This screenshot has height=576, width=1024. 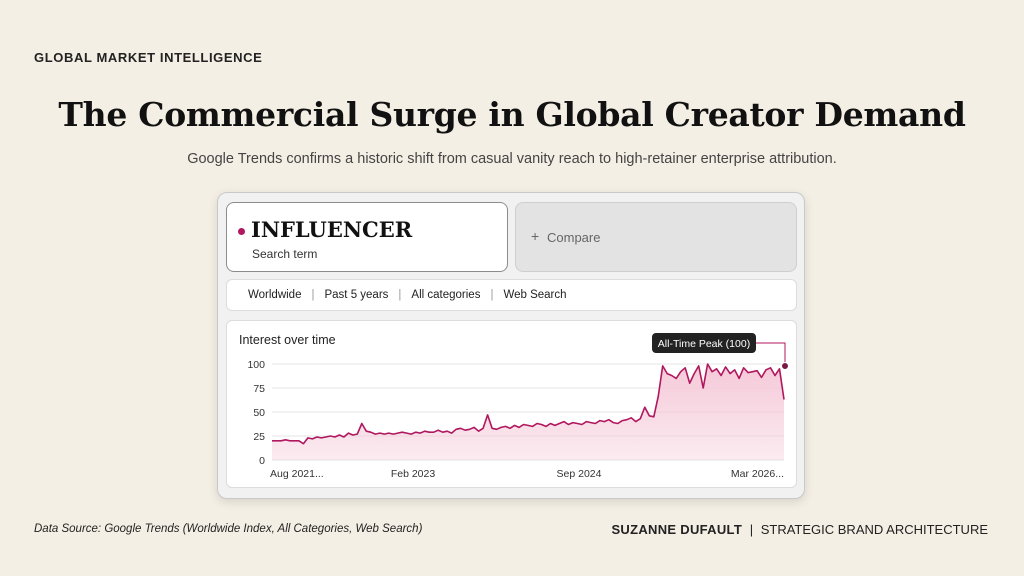 I want to click on filter-category: All categories, so click(x=446, y=295).